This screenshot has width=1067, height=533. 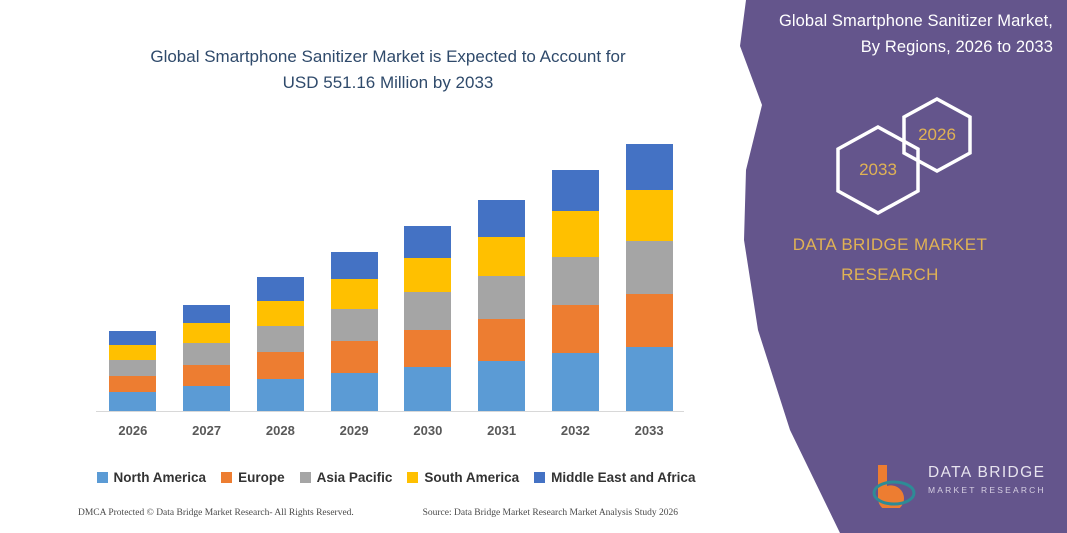 I want to click on legend-item: North America, so click(x=151, y=477).